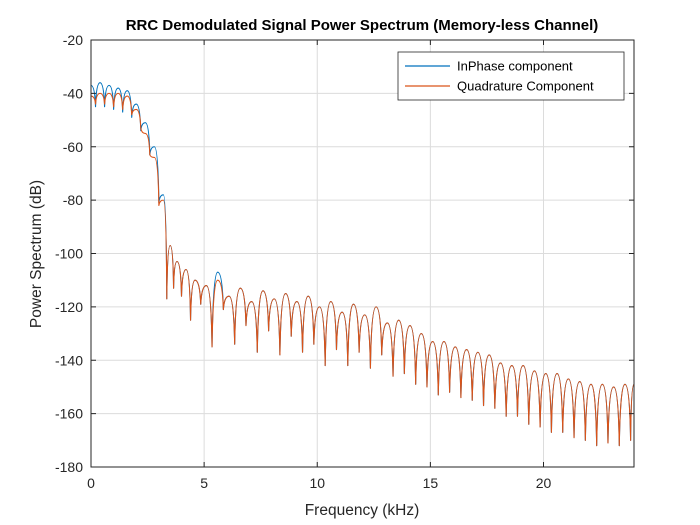 This screenshot has height=525, width=700. I want to click on y-tick-label: -180, so click(69, 467).